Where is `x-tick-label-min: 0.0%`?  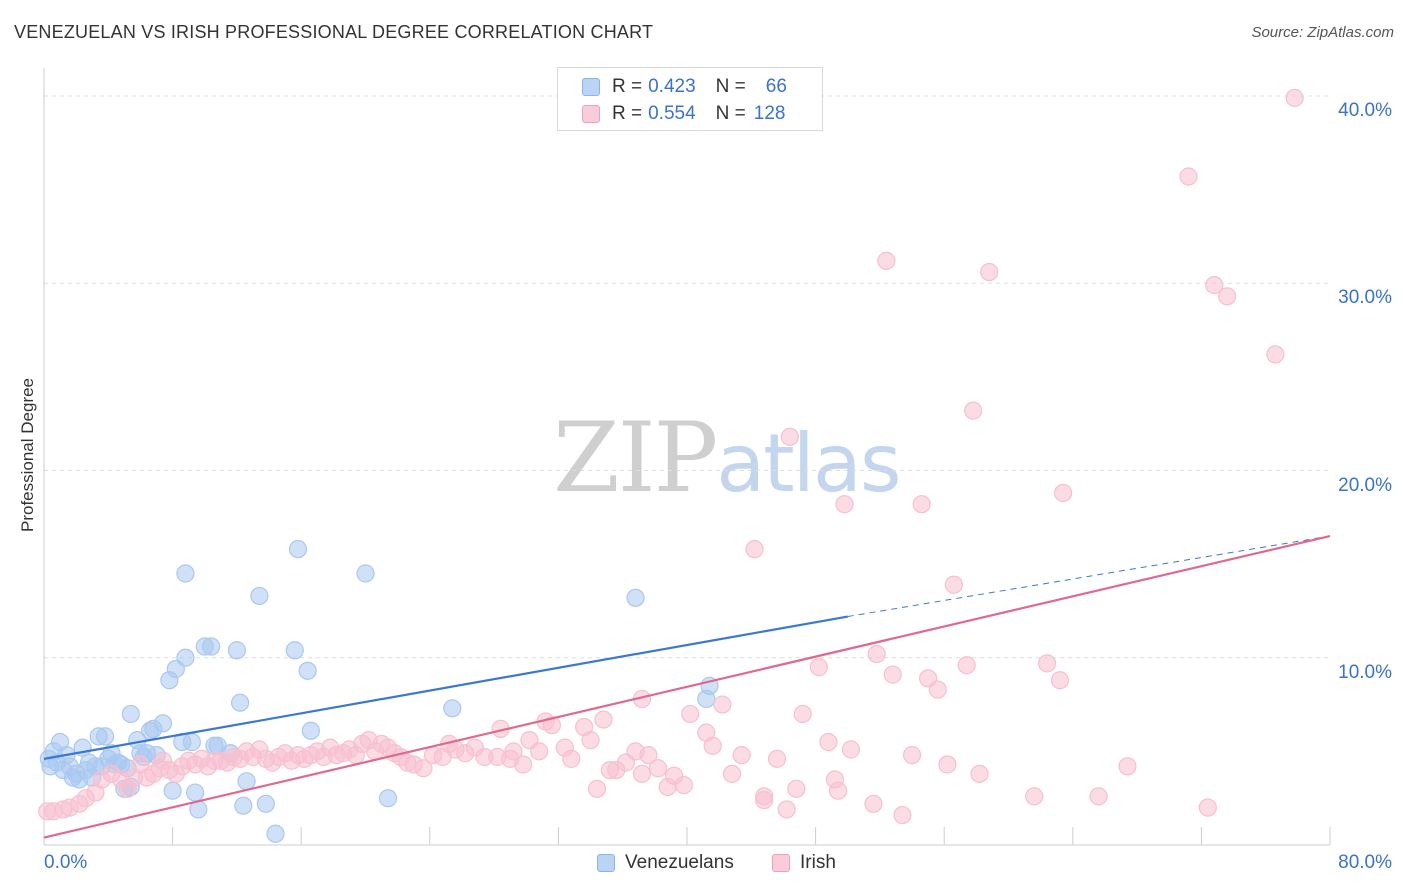
x-tick-label-min: 0.0% is located at coordinates (66, 862).